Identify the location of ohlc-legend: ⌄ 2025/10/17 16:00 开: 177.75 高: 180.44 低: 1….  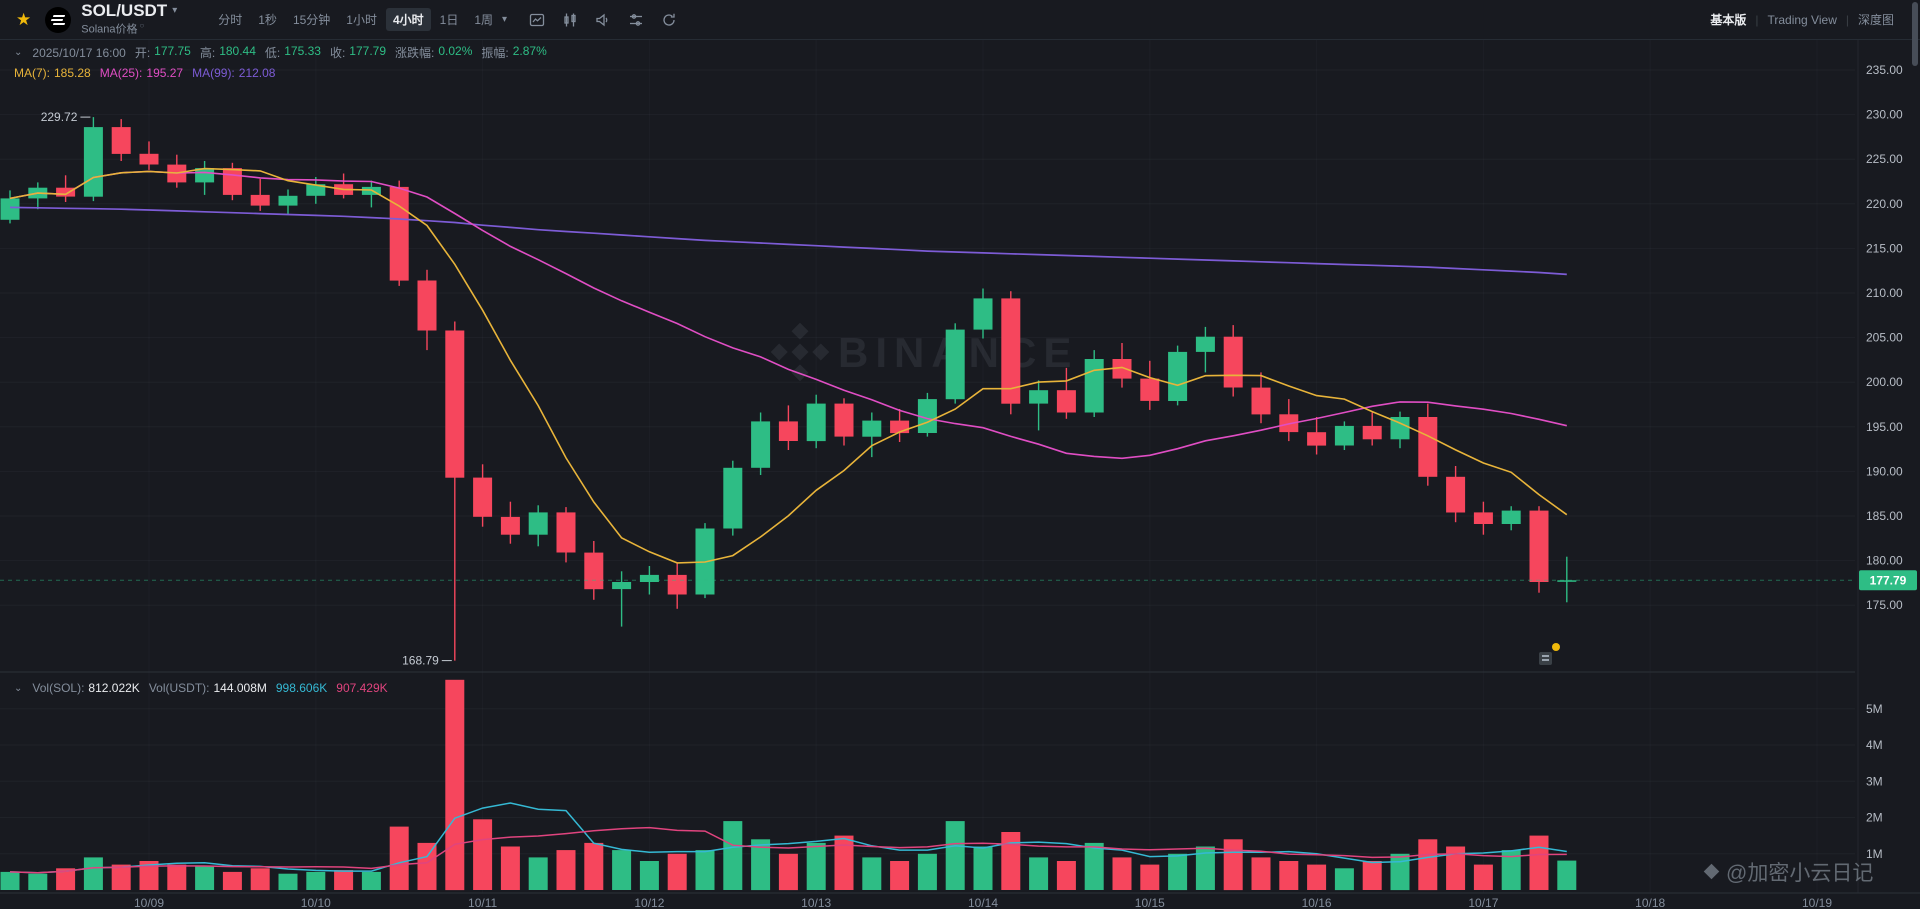
(280, 52).